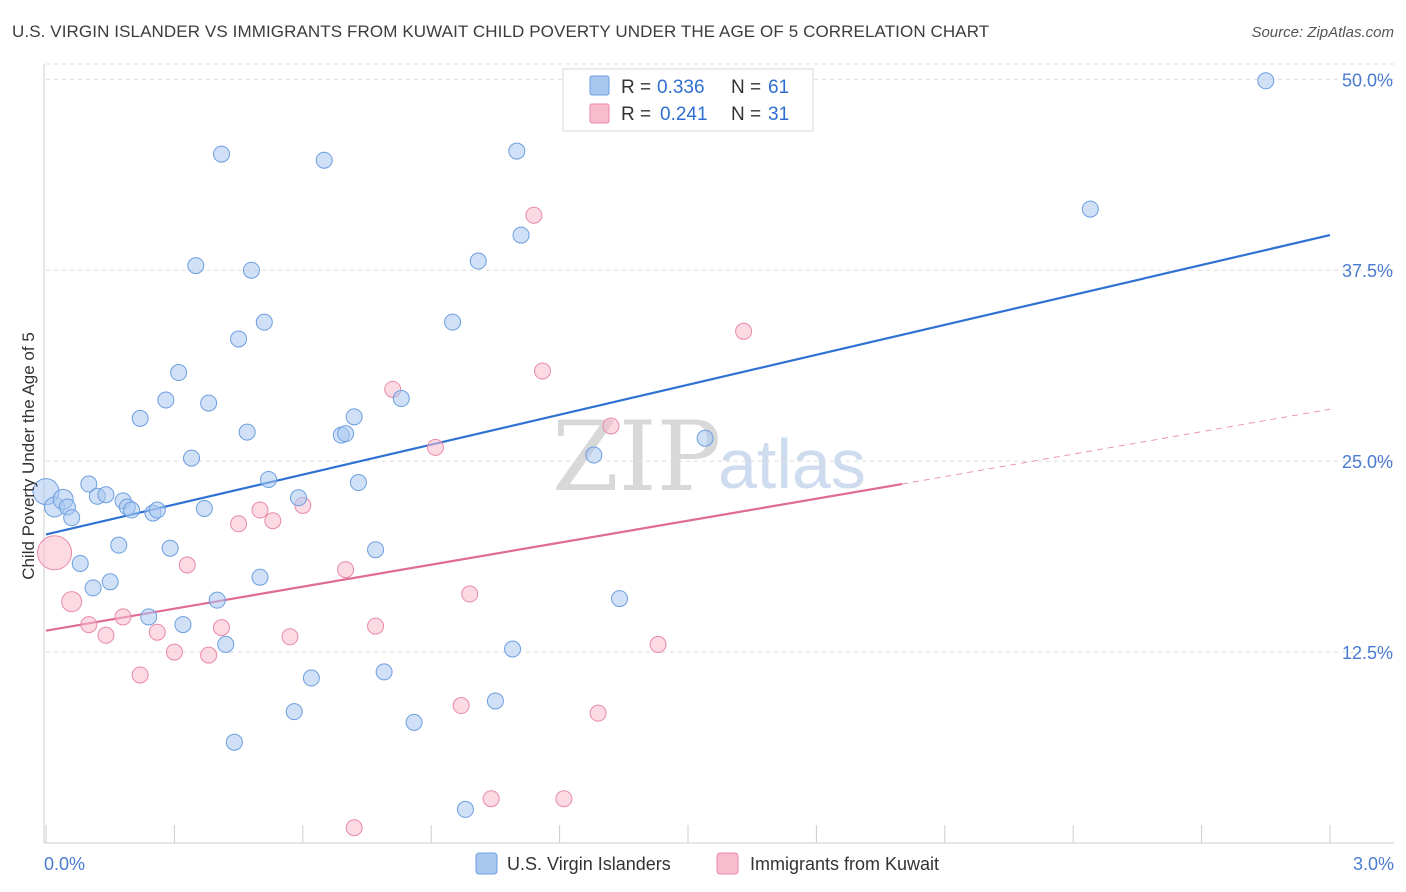  What do you see at coordinates (64, 864) in the screenshot?
I see `x-tick-label-min: 0.0%` at bounding box center [64, 864].